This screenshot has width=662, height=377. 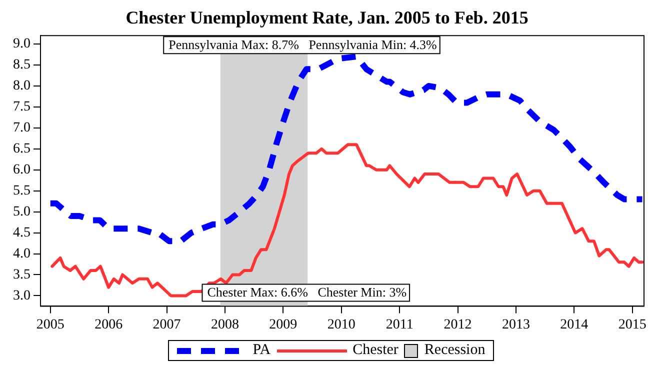 What do you see at coordinates (375, 350) in the screenshot?
I see `legend-label: Chester` at bounding box center [375, 350].